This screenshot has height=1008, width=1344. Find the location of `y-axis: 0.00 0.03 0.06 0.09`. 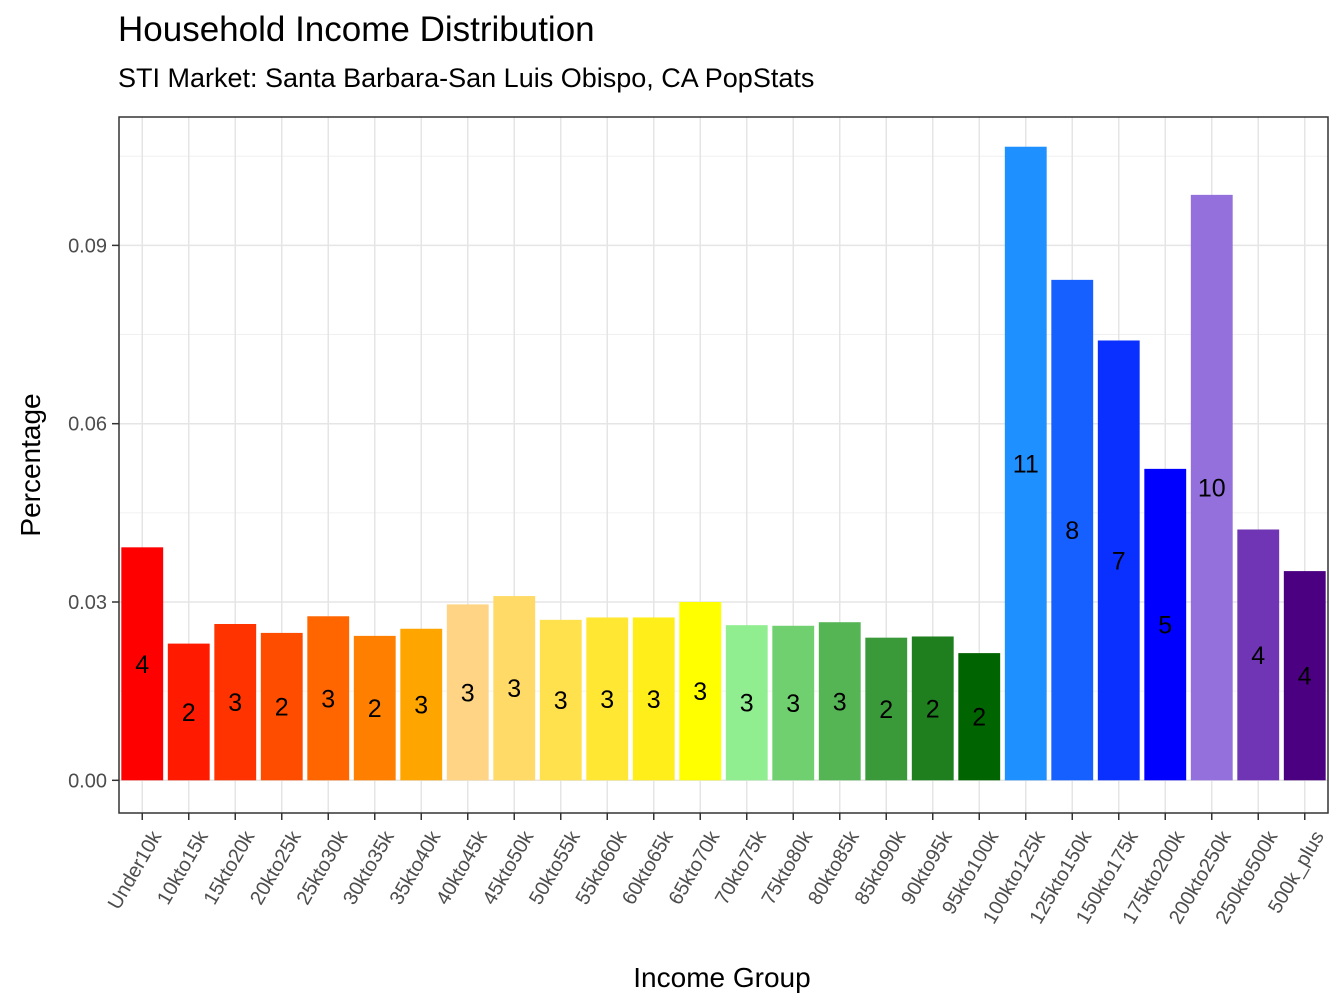

y-axis: 0.00 0.03 0.06 0.09 is located at coordinates (93, 513).